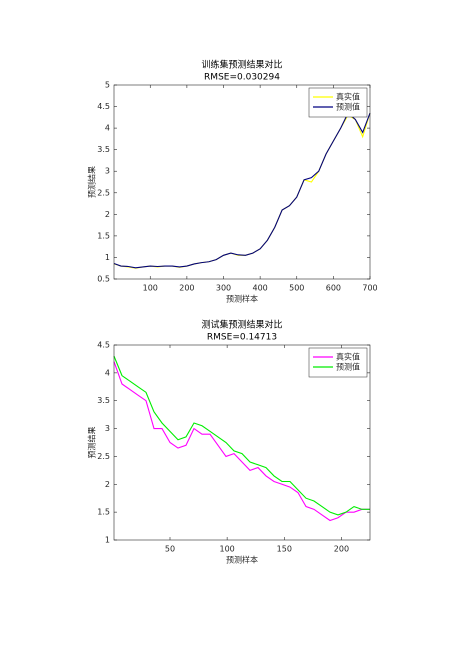  I want to click on x-tick-label: 150, so click(284, 549).